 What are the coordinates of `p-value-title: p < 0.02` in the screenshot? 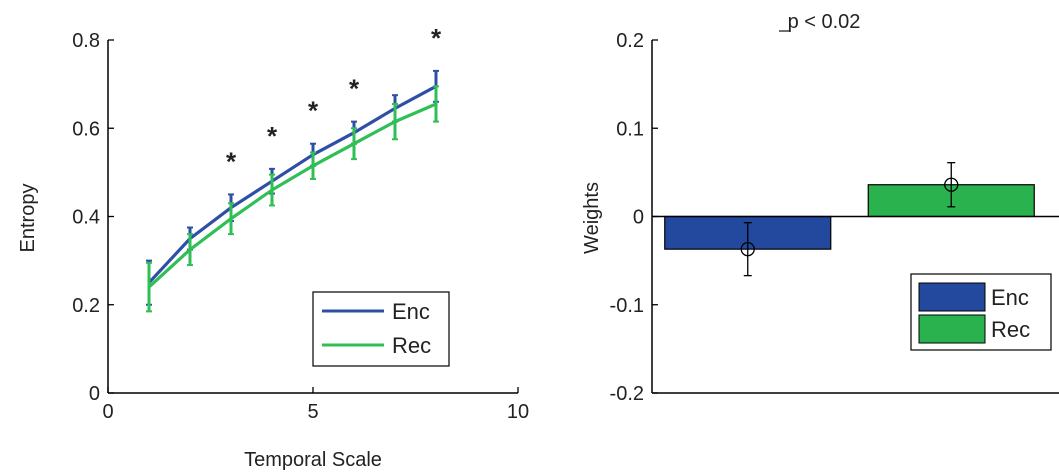 It's located at (824, 22).